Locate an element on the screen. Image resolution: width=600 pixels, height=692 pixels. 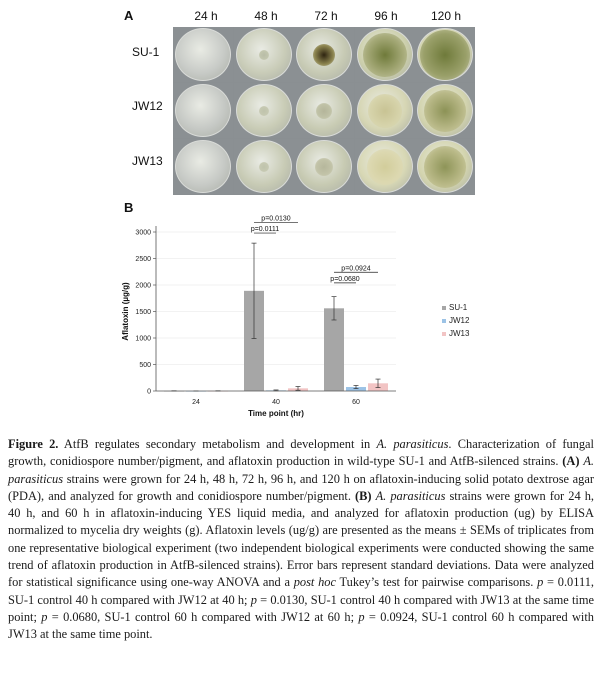
timepoint-label: 24 h is located at coordinates (206, 16).